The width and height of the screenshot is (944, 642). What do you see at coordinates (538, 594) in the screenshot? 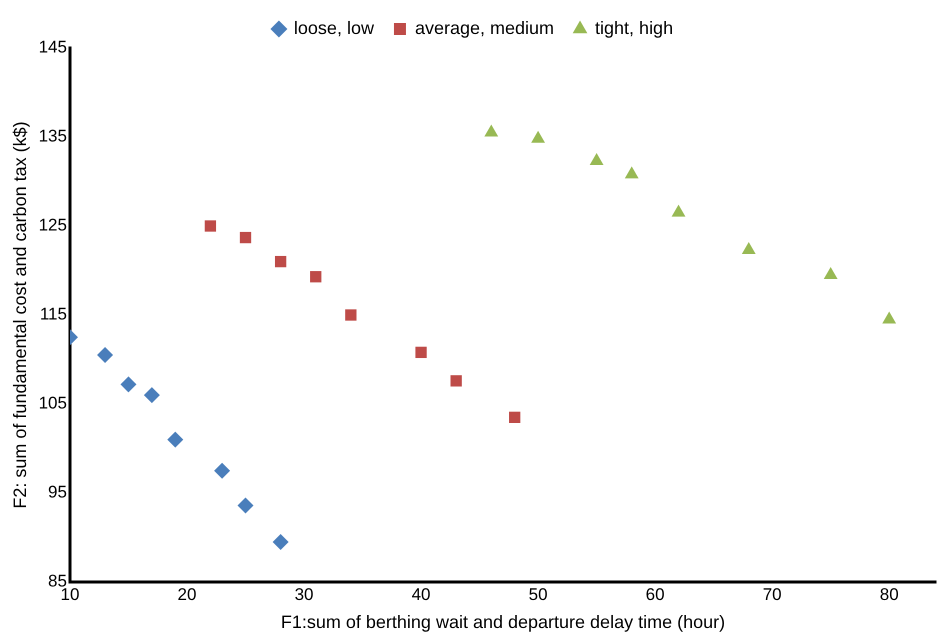
I see `x-tick-label: 50` at bounding box center [538, 594].